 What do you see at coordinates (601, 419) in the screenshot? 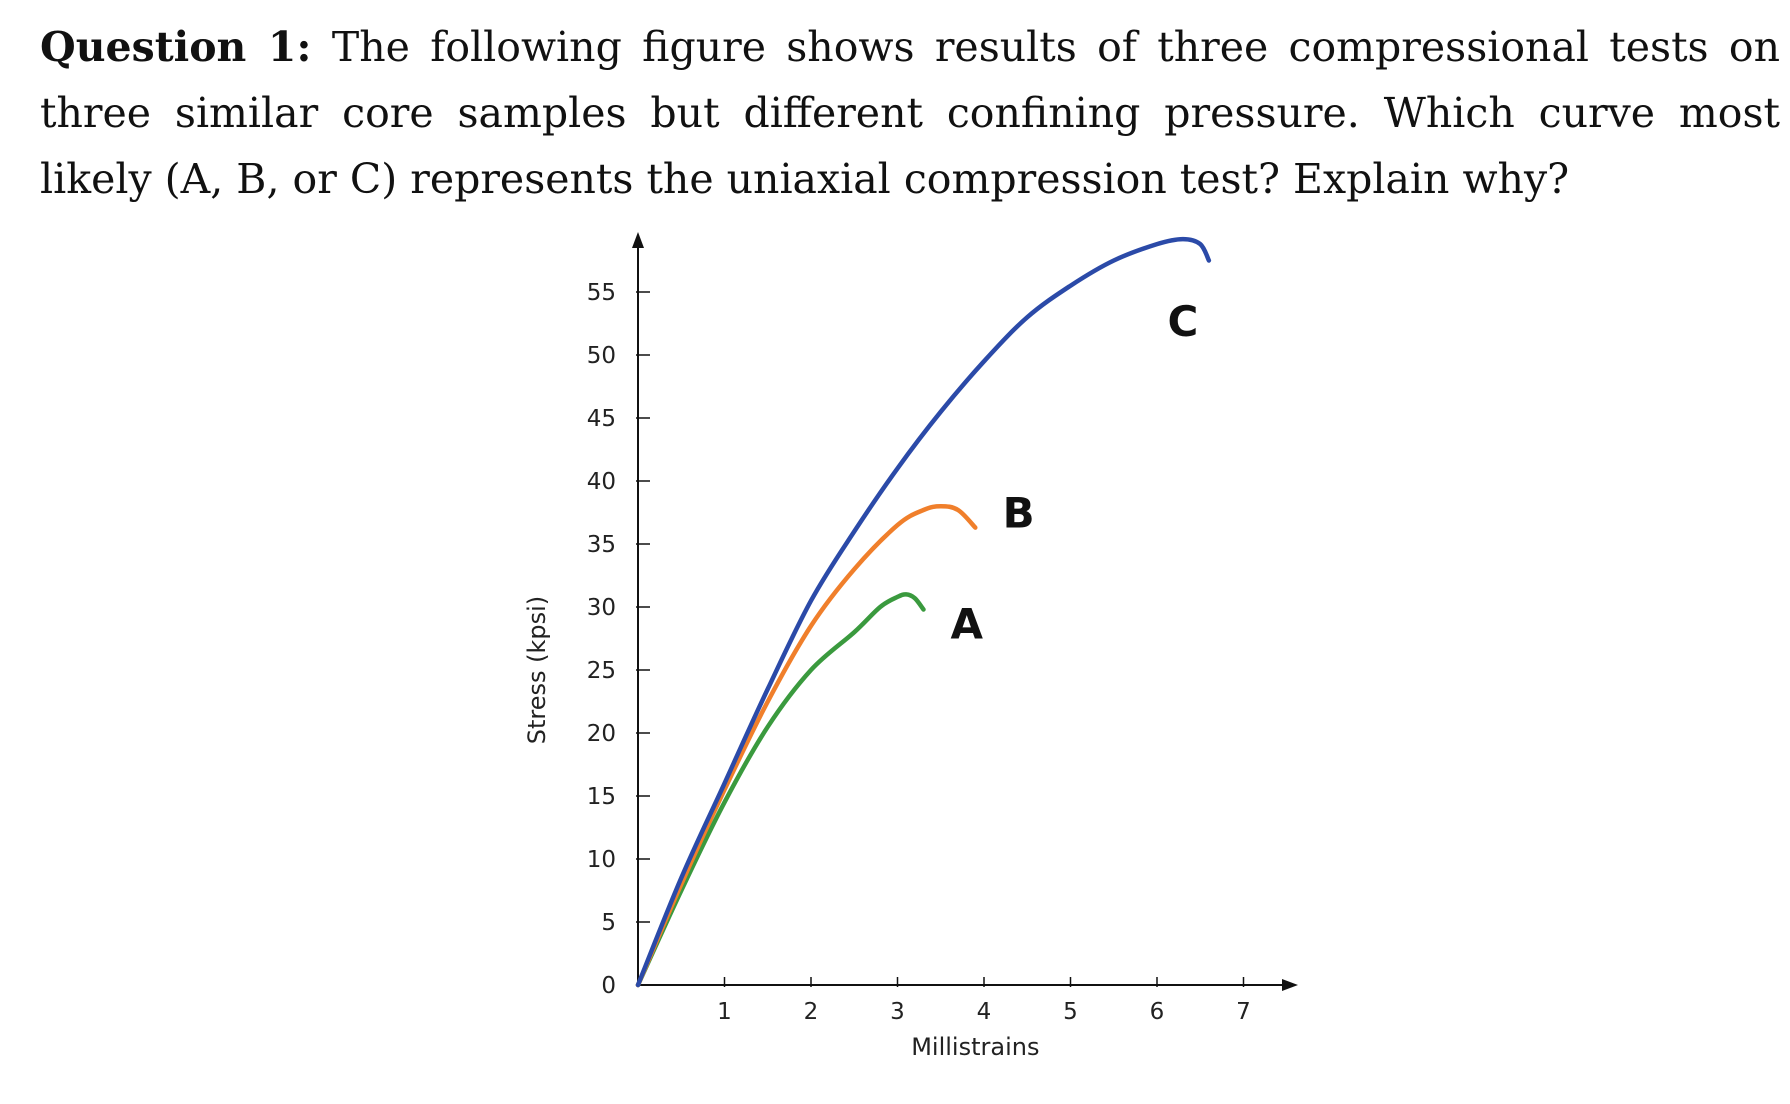
I see `y-tick-label: 45` at bounding box center [601, 419].